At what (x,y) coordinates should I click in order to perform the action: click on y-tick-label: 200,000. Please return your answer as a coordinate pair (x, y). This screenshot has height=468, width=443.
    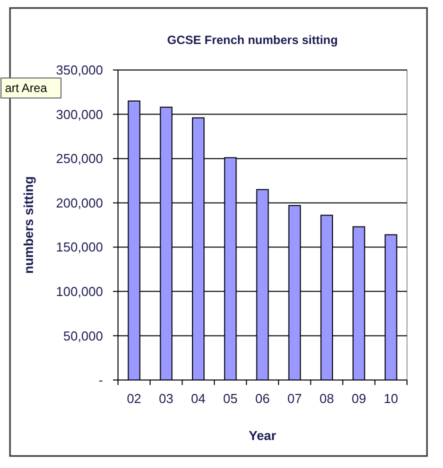
    Looking at the image, I should click on (79, 202).